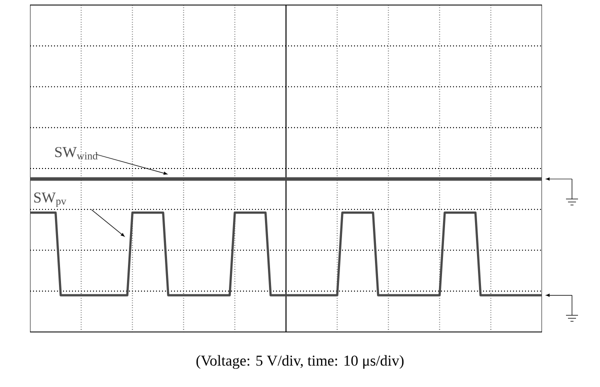 The width and height of the screenshot is (600, 387). I want to click on series-label: SW$_{wind}$, so click(76, 153).